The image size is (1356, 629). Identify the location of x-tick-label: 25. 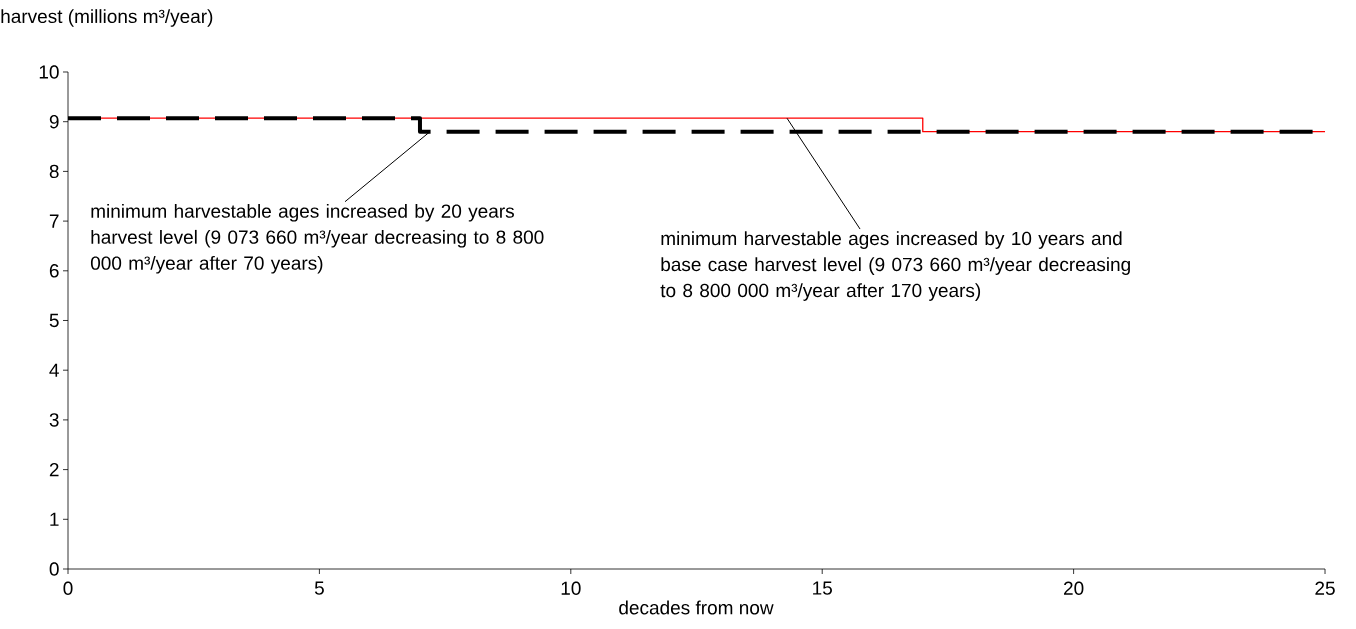
(1325, 588).